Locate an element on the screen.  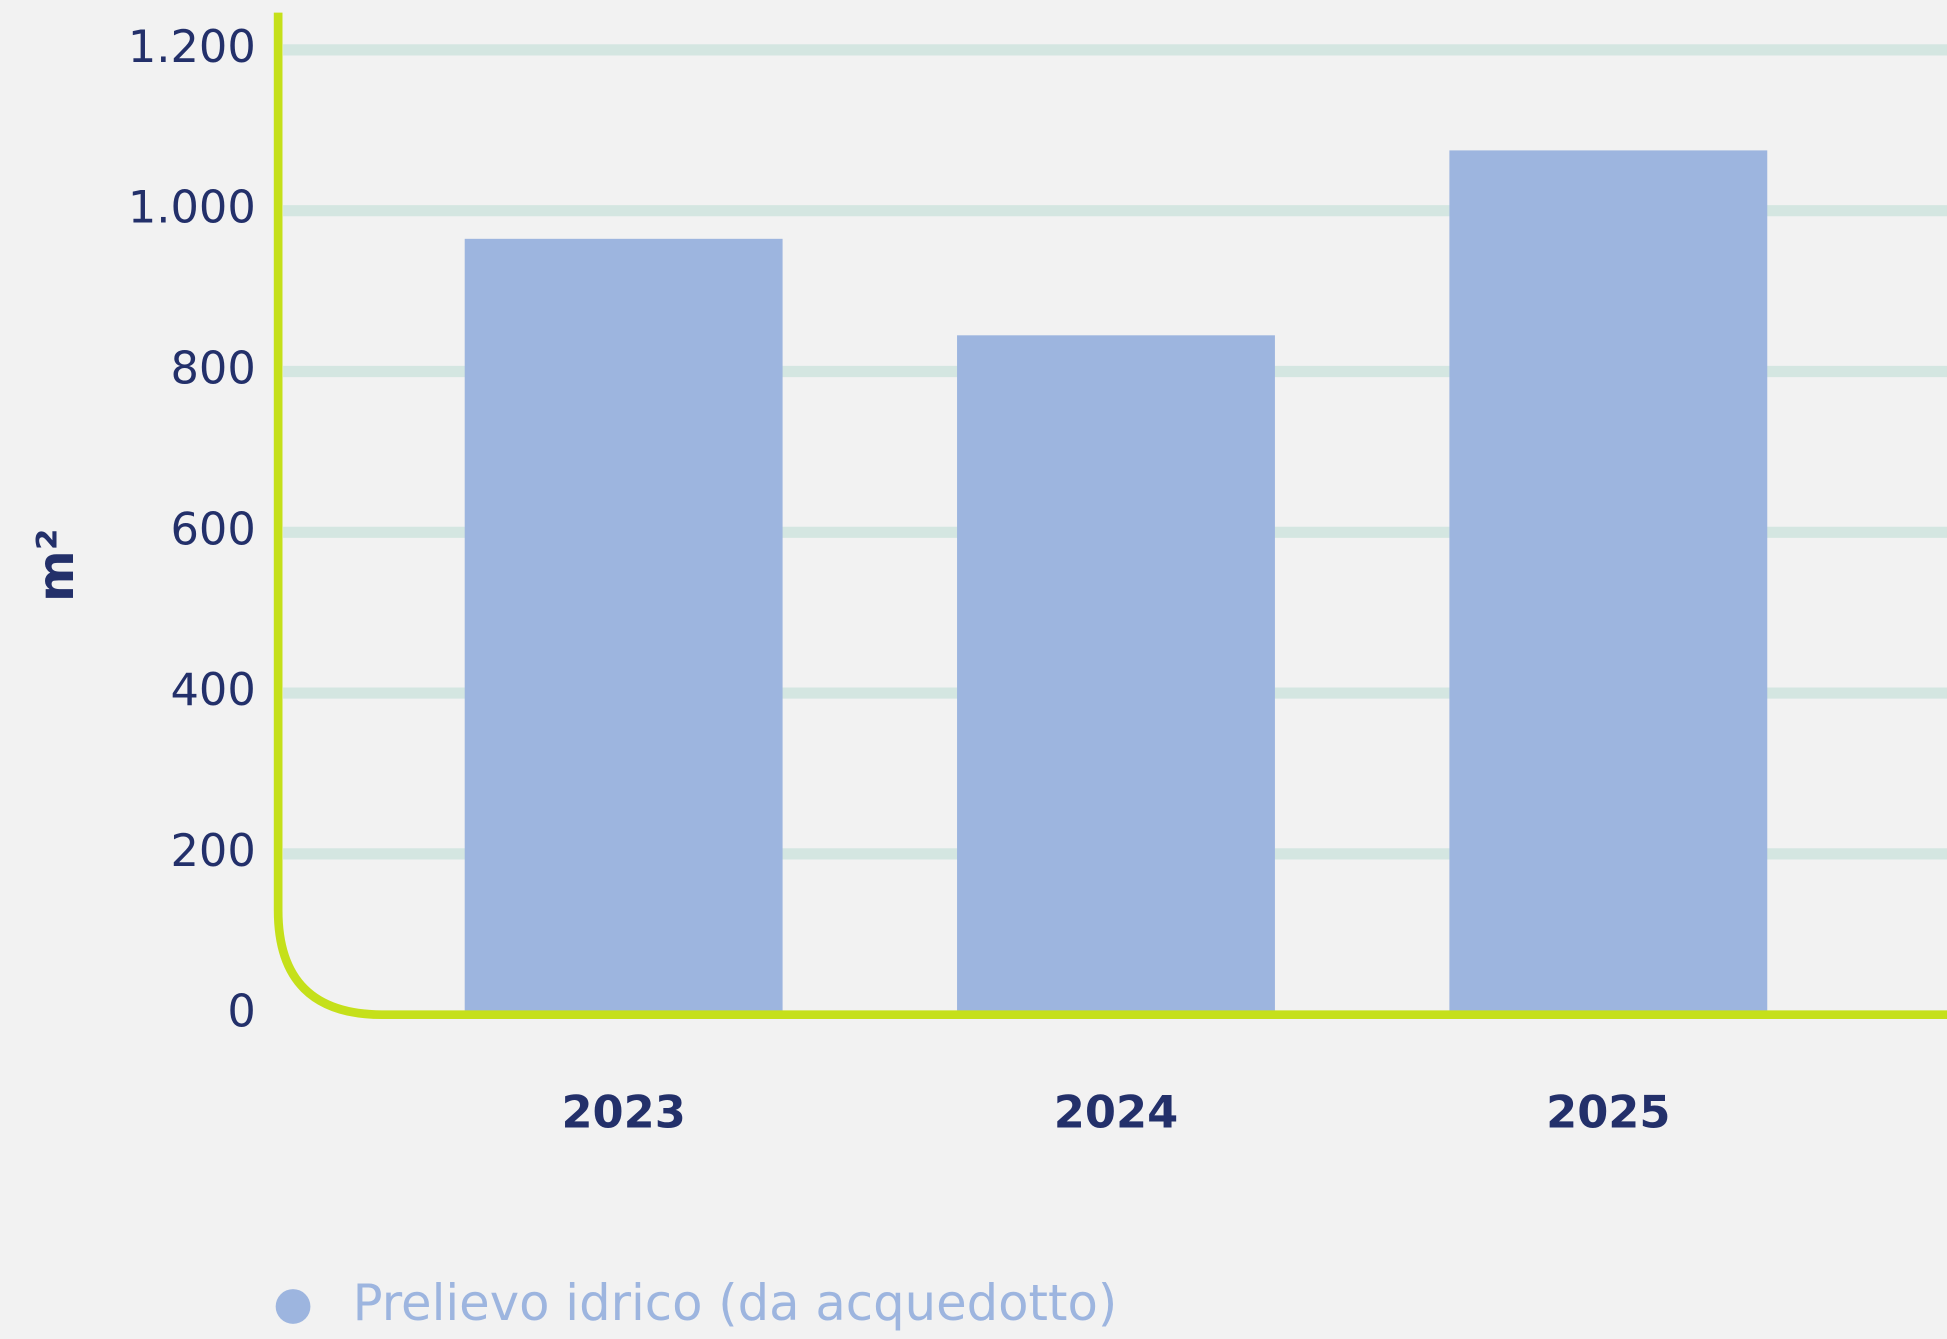
y-axis-label: m² is located at coordinates (56, 565).